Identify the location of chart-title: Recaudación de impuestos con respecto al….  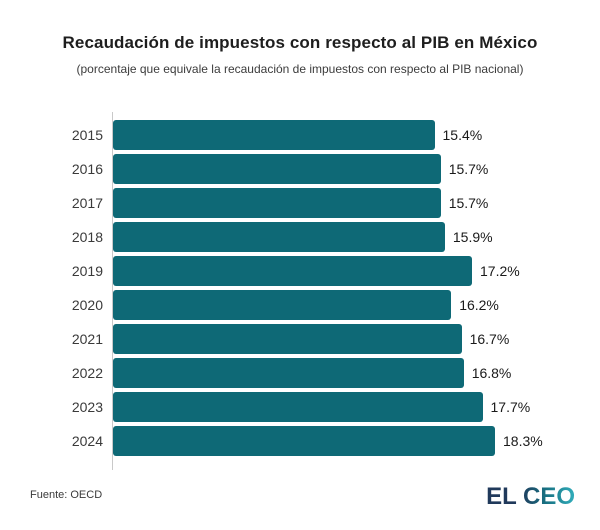
(300, 42).